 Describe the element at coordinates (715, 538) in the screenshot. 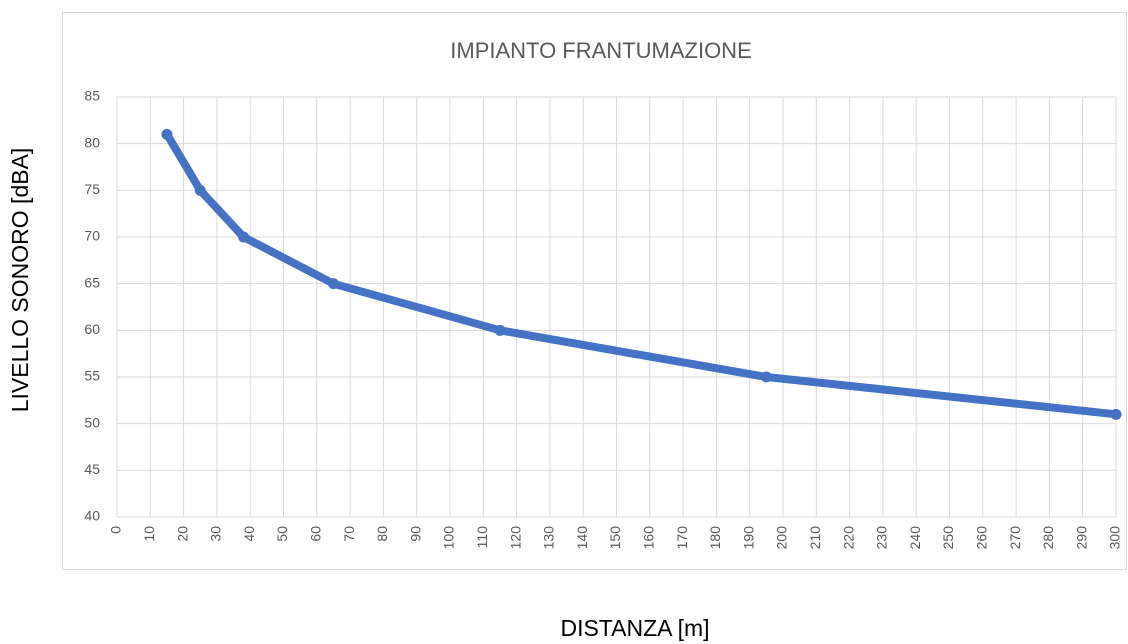

I see `x-tick-label: 180` at that location.